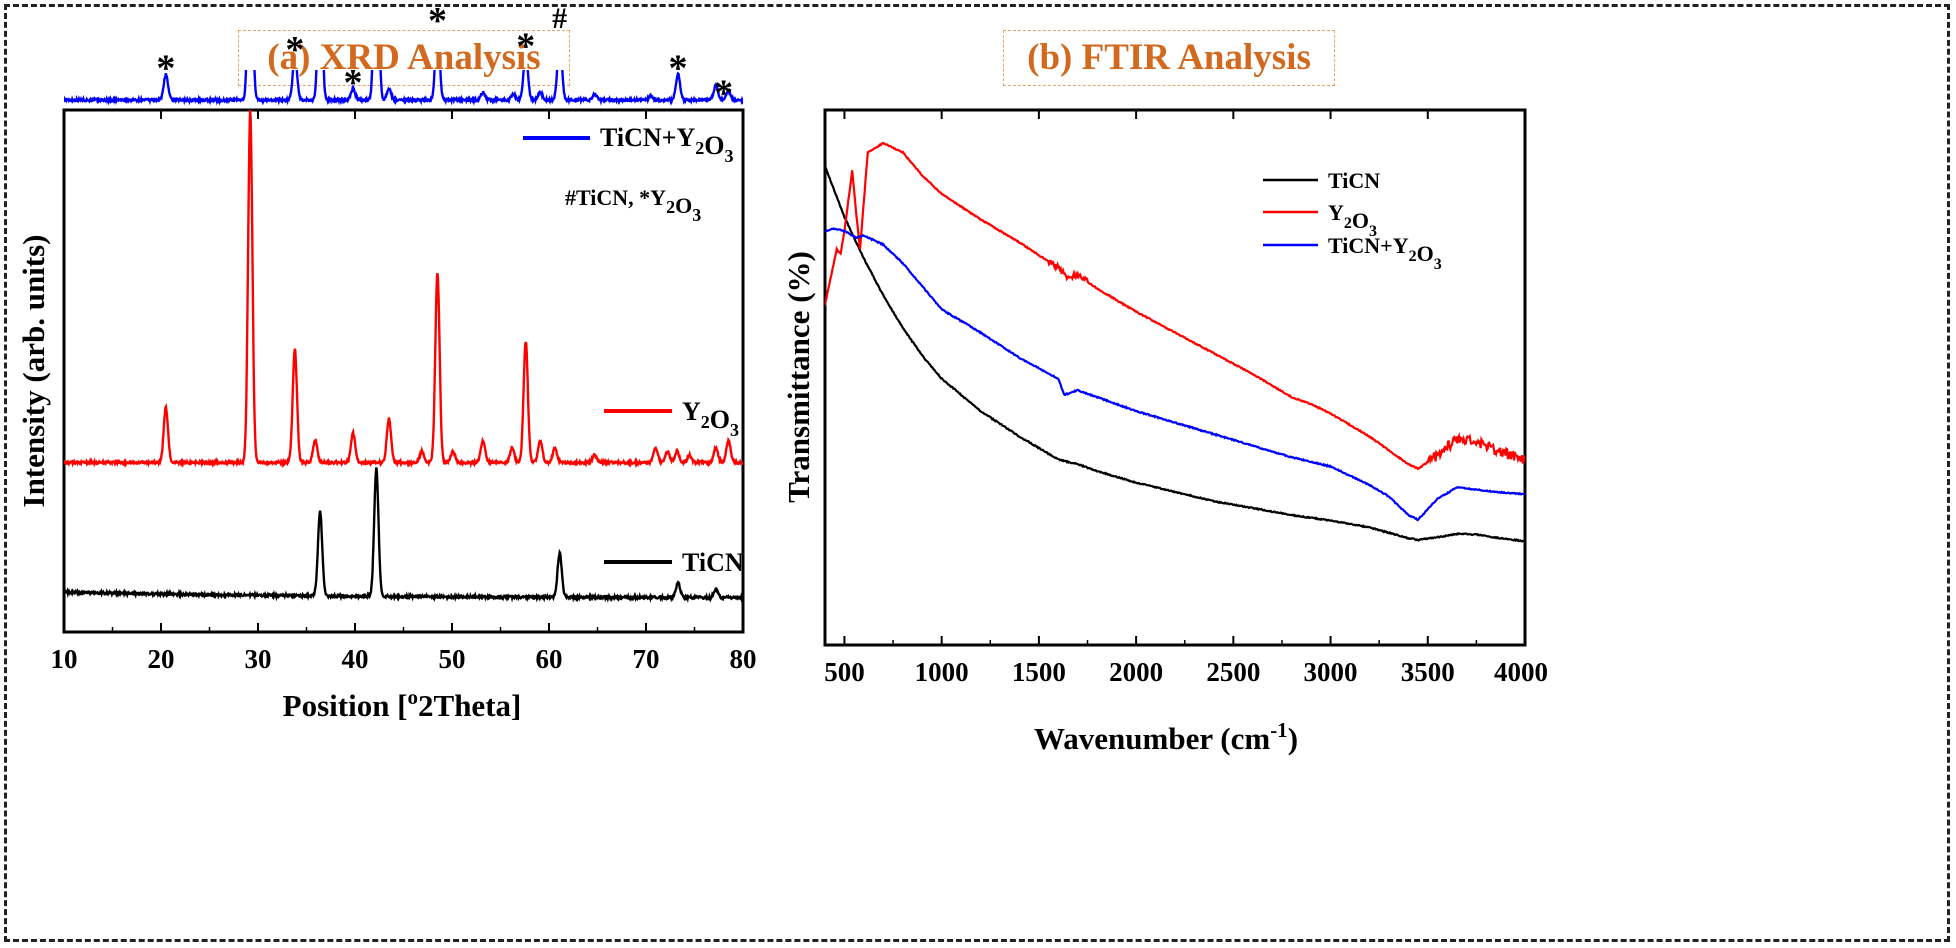 The height and width of the screenshot is (948, 1956). What do you see at coordinates (844, 672) in the screenshot?
I see `ftir-x-tick-label: 500` at bounding box center [844, 672].